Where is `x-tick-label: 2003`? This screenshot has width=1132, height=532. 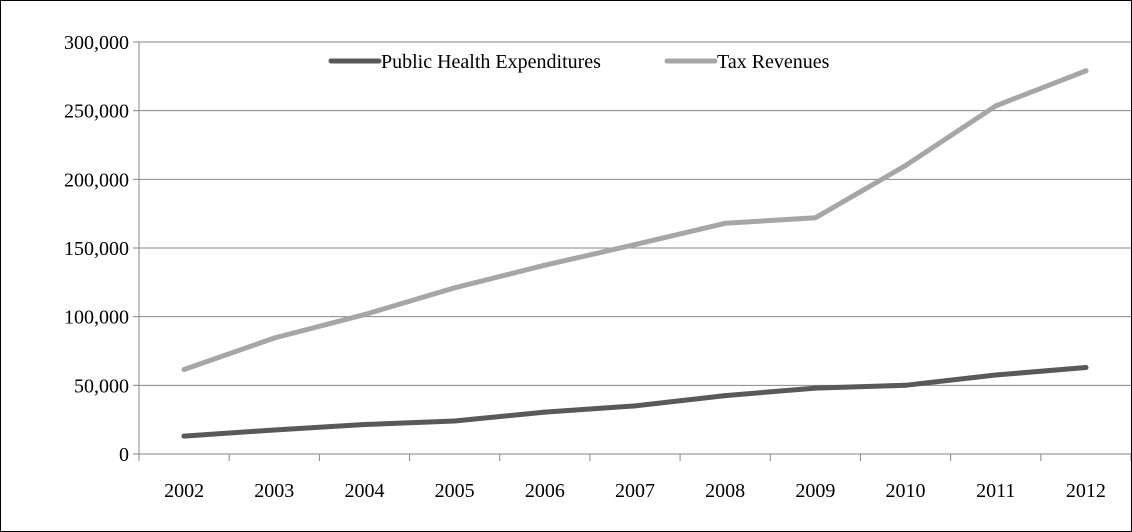
x-tick-label: 2003 is located at coordinates (274, 491).